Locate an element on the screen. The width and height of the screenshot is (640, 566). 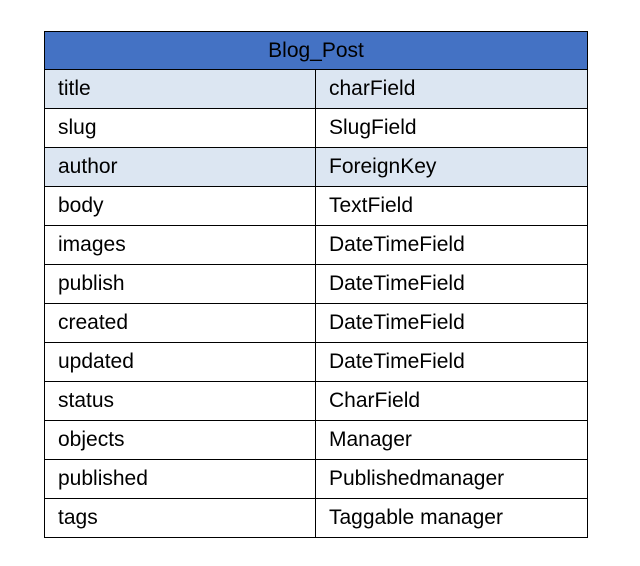
field-type-cell: SlugField is located at coordinates (451, 128).